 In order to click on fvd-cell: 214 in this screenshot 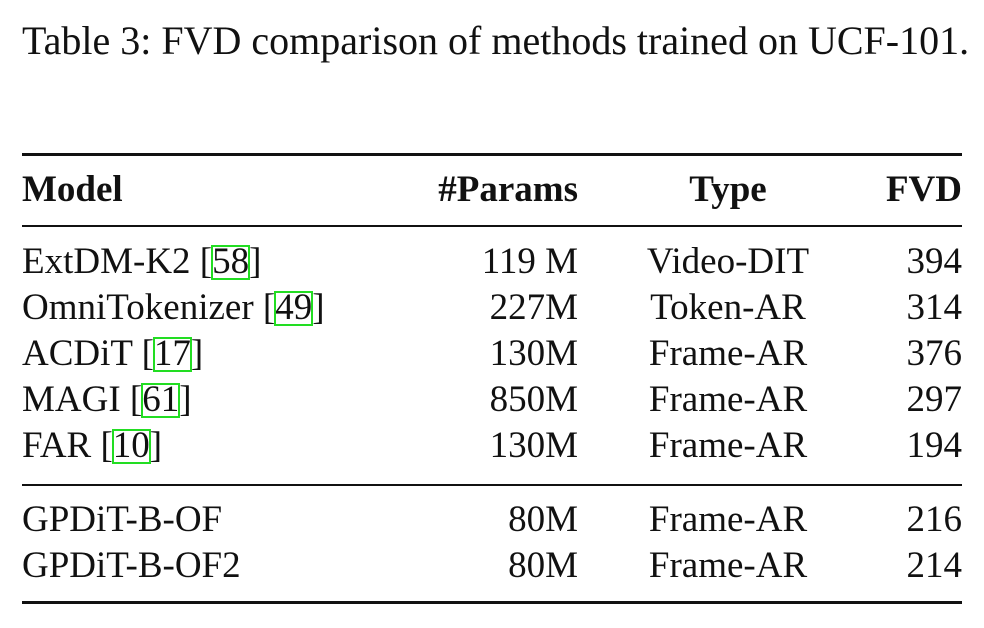, I will do `click(934, 565)`.